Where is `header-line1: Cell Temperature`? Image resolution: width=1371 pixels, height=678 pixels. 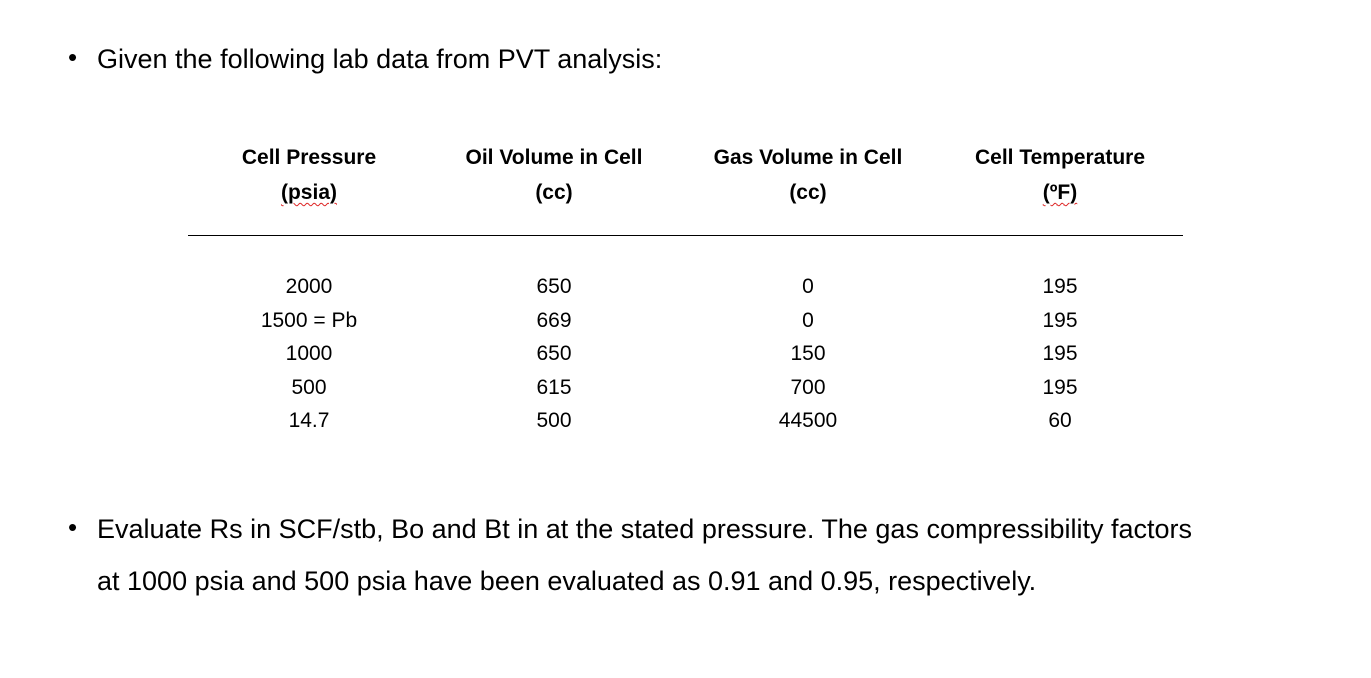
header-line1: Cell Temperature is located at coordinates (1060, 157).